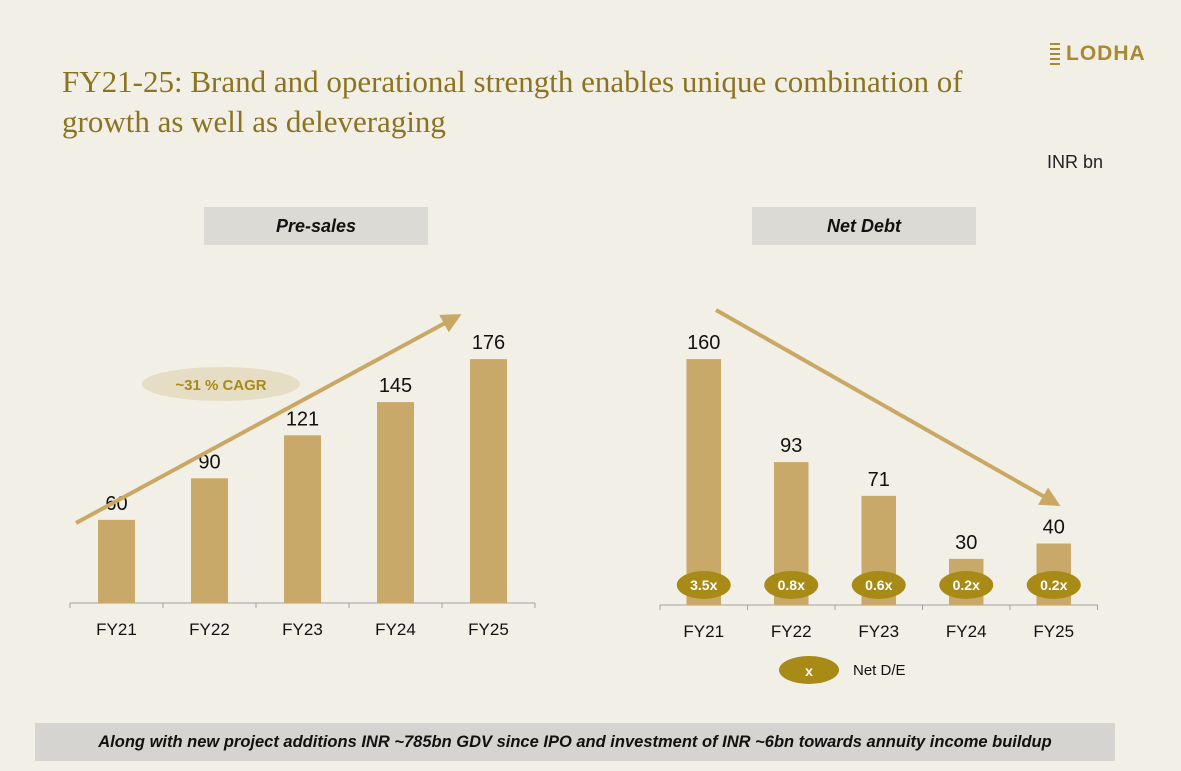 Image resolution: width=1181 pixels, height=771 pixels. Describe the element at coordinates (302, 419) in the screenshot. I see `presales-value-label: 121` at that location.